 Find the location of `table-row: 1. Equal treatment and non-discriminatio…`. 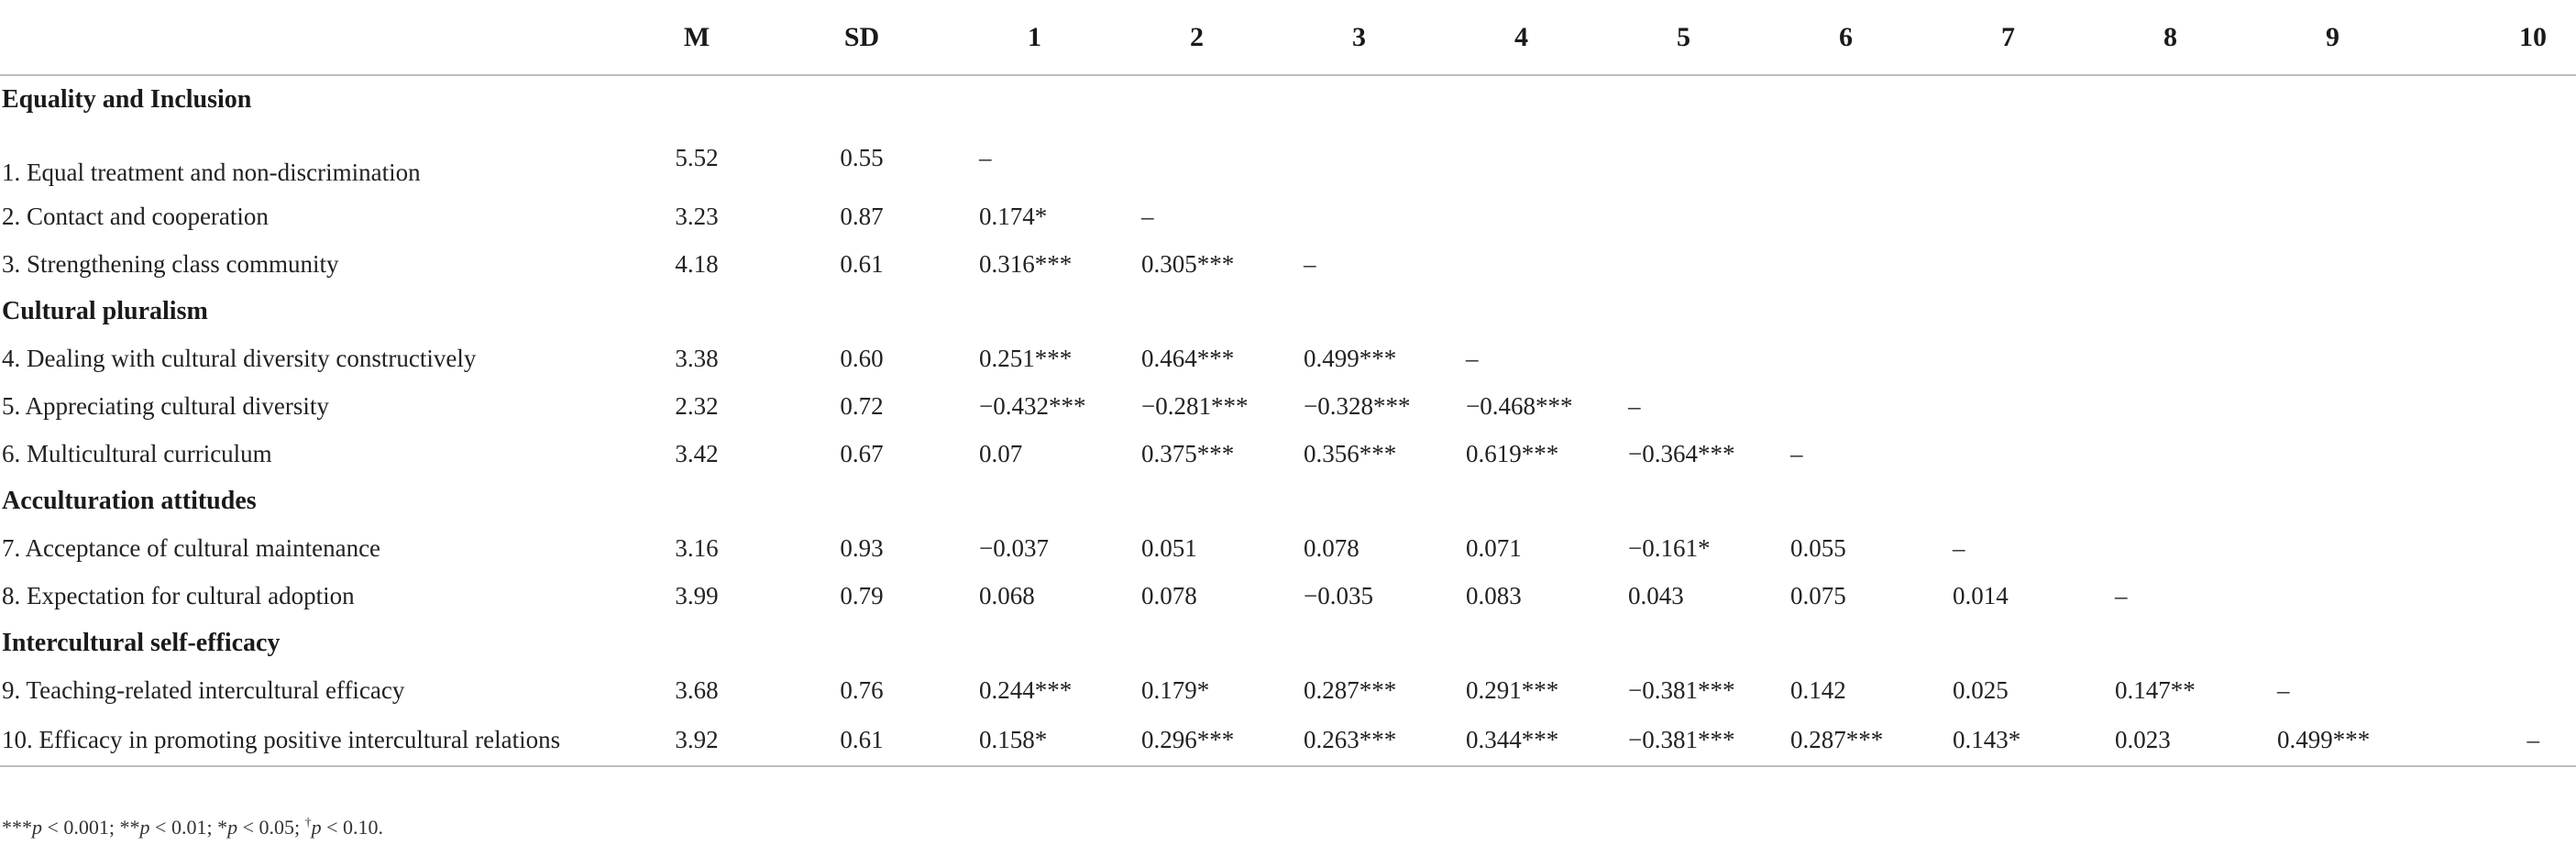

table-row: 1. Equal treatment and non-discriminatio… is located at coordinates (1288, 158).